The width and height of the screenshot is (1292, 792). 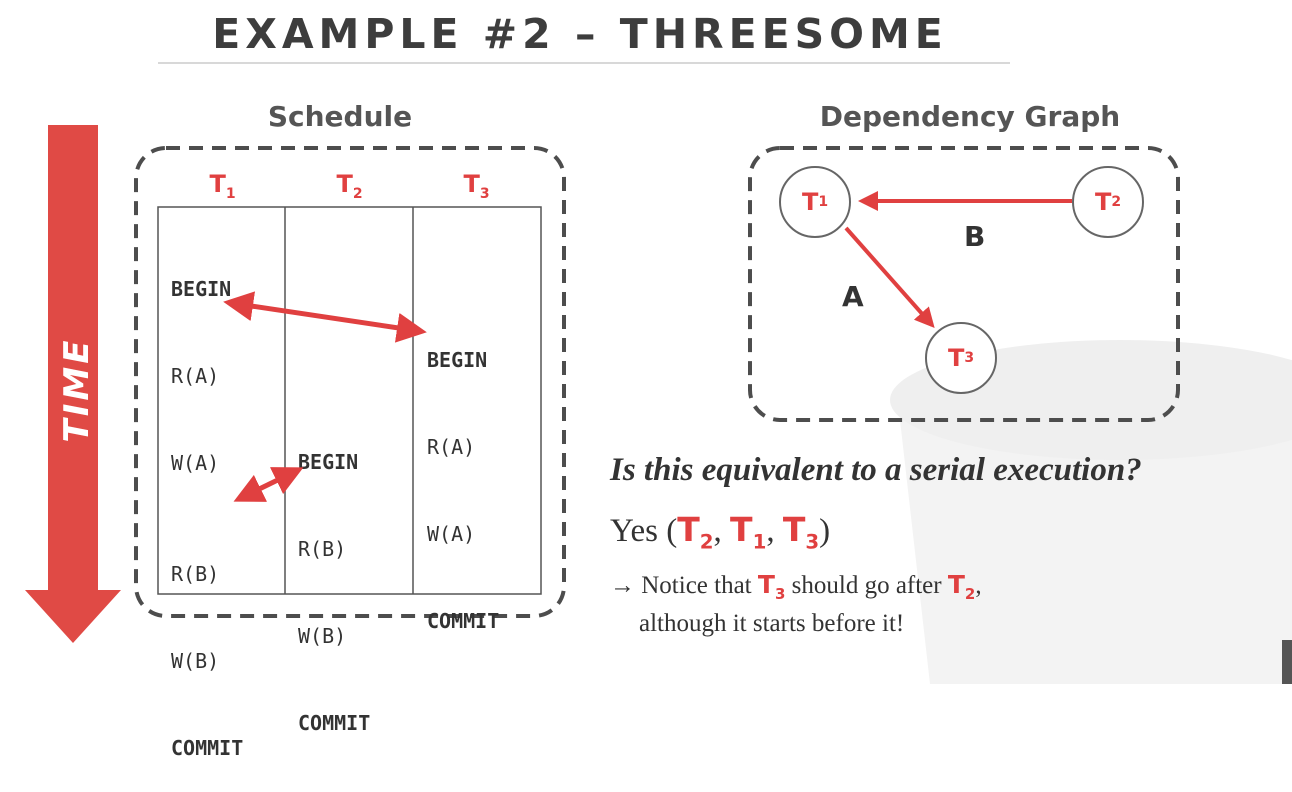 I want to click on edge-t1-t3, so click(x=889, y=277).